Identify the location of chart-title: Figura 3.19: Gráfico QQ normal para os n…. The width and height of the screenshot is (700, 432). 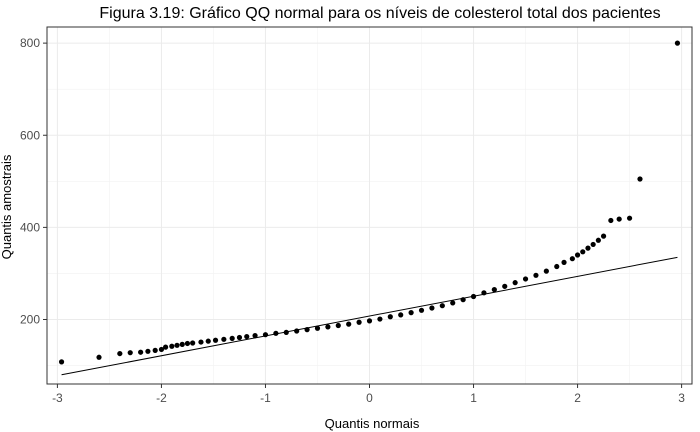
(379, 13).